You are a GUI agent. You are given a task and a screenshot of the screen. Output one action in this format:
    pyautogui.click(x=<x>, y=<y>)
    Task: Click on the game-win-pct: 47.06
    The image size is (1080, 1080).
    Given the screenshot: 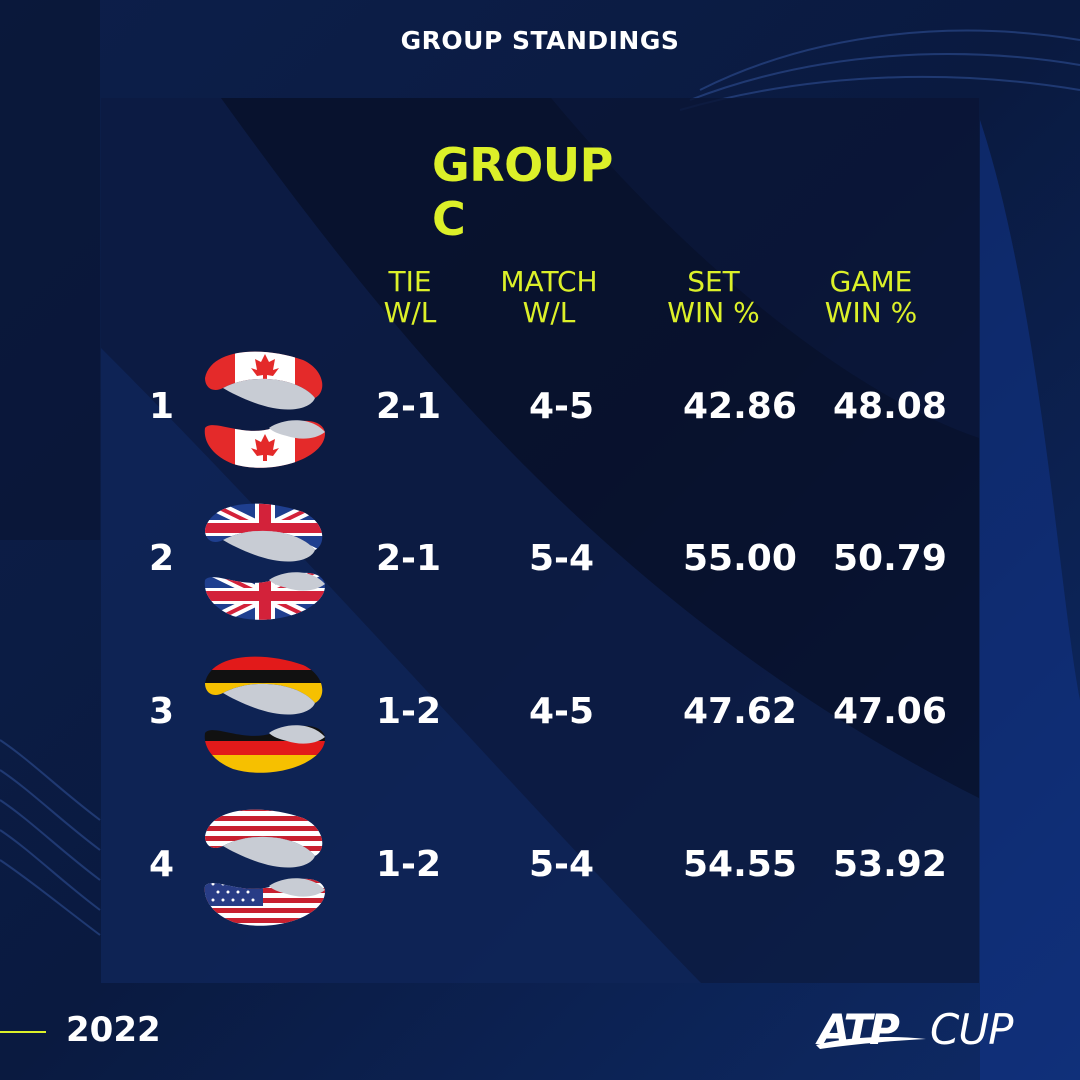 What is the action you would take?
    pyautogui.click(x=890, y=711)
    